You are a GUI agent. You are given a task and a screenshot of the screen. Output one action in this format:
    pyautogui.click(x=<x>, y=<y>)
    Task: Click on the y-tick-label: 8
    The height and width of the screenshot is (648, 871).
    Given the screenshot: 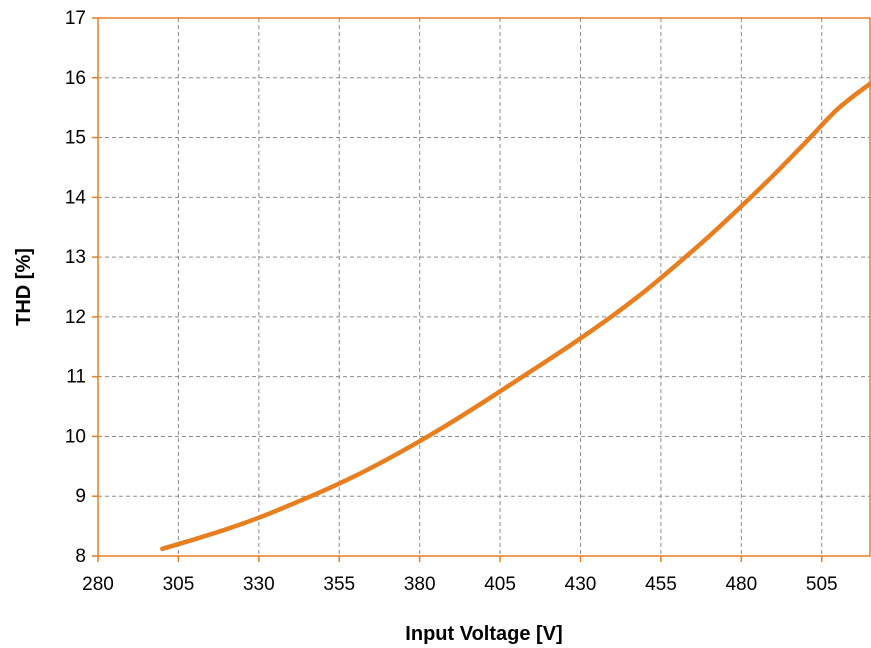 What is the action you would take?
    pyautogui.click(x=80, y=556)
    